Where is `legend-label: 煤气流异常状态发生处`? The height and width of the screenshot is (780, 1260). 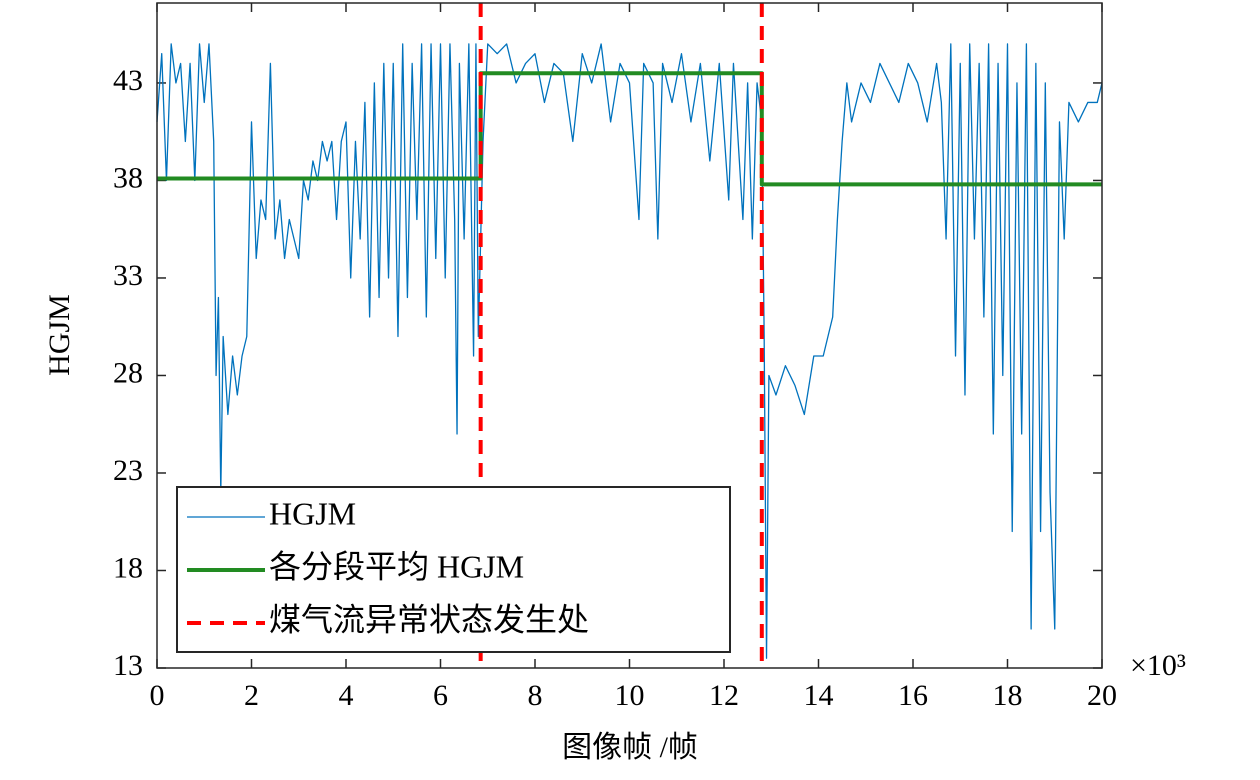
legend-label: 煤气流异常状态发生处 is located at coordinates (429, 619).